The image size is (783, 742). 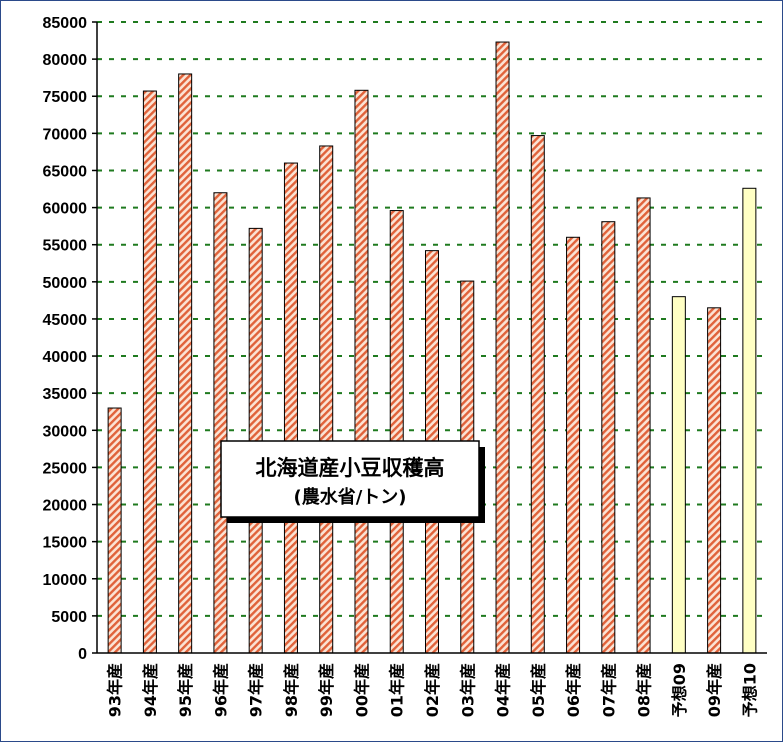 What do you see at coordinates (573, 690) in the screenshot?
I see `x-tick-label: 06年産` at bounding box center [573, 690].